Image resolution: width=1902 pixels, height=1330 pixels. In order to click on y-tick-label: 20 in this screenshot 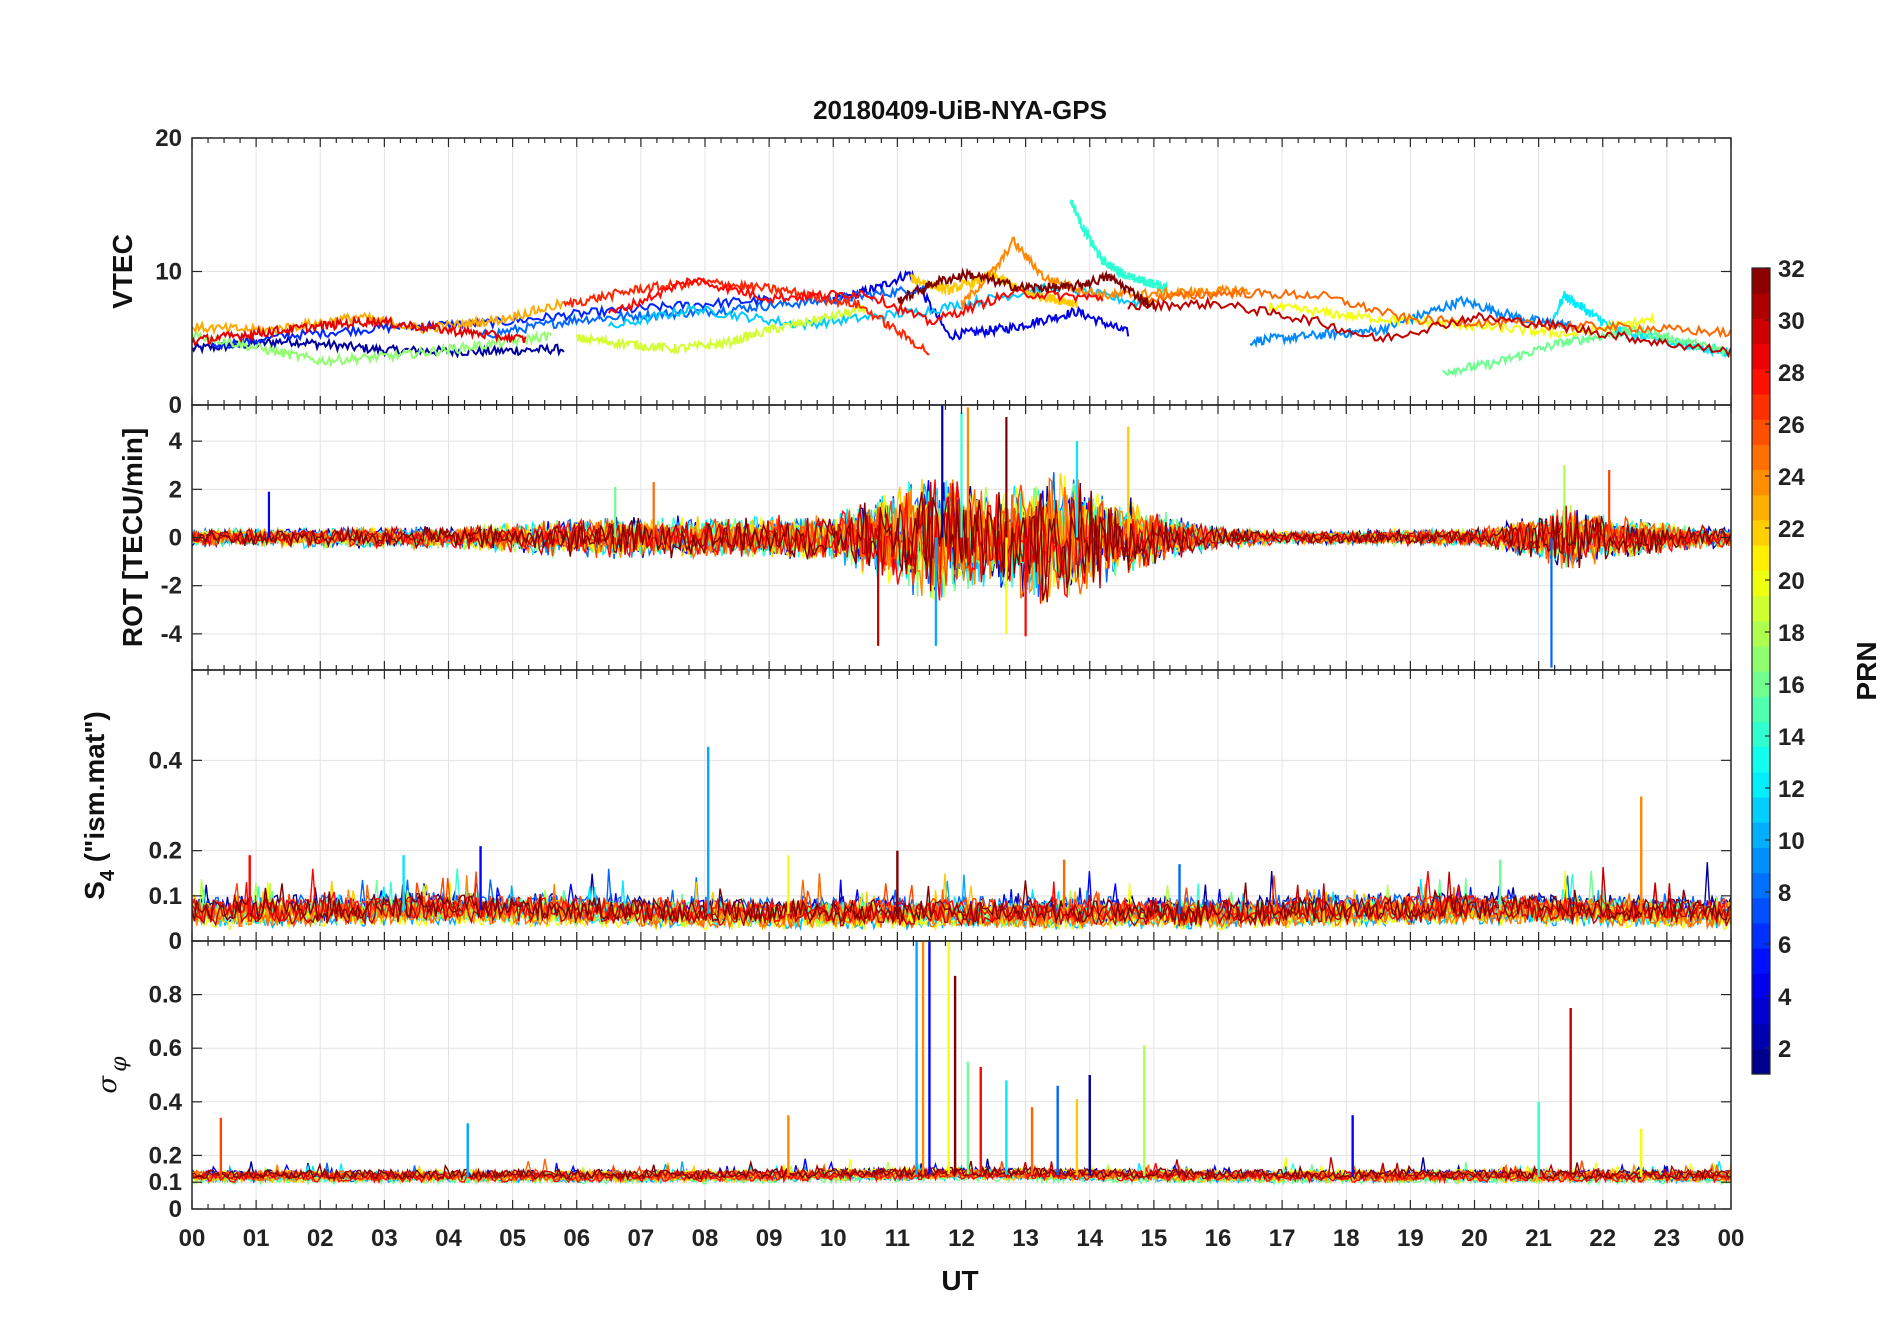, I will do `click(168, 138)`.